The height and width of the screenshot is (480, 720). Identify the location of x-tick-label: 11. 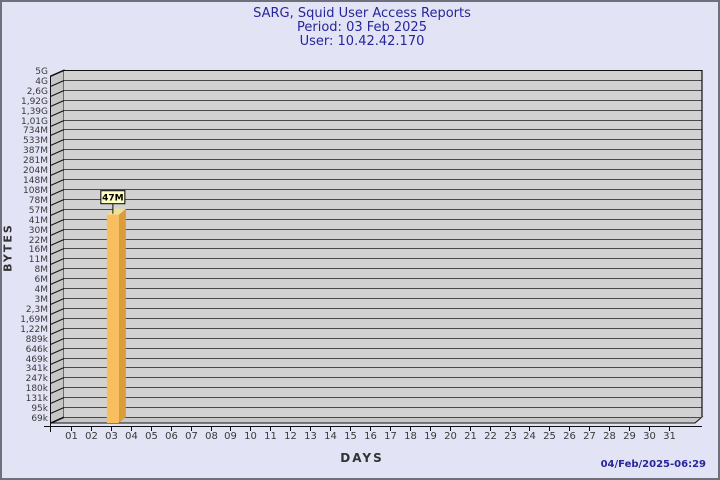
(270, 436).